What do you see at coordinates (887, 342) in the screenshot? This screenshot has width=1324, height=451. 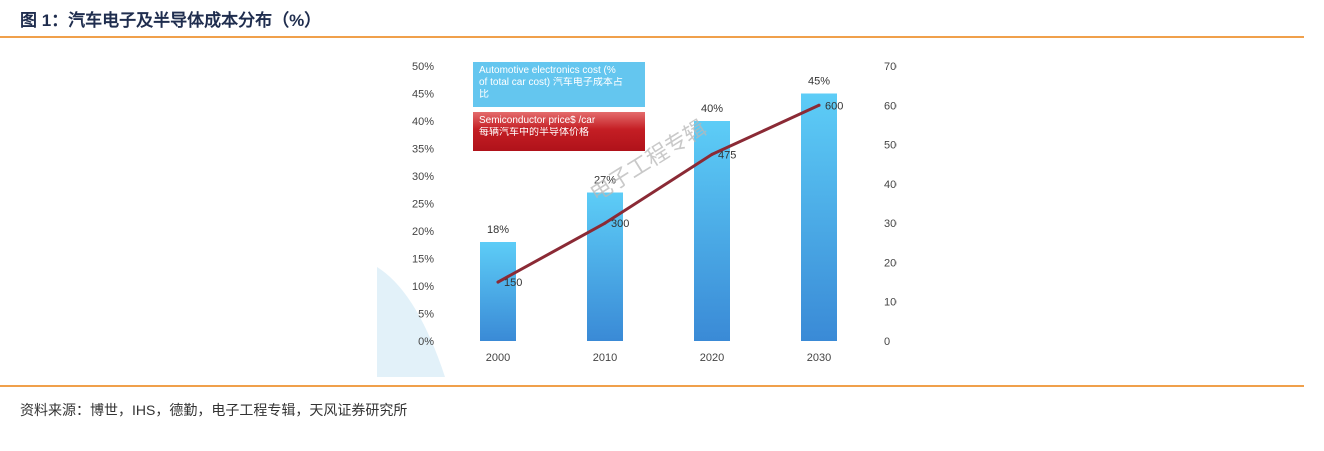 I see `right-tick-0: 0` at bounding box center [887, 342].